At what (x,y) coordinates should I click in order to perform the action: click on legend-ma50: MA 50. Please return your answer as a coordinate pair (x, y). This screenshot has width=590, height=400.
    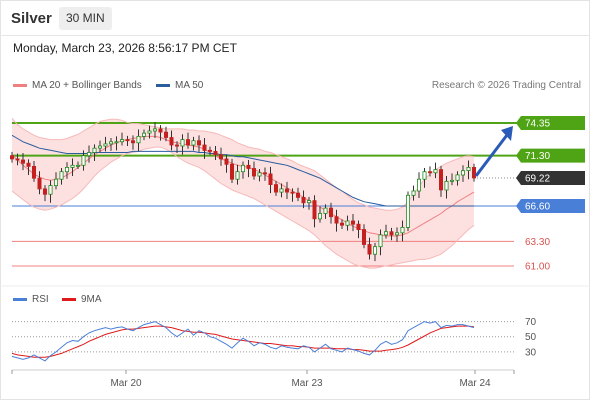
    Looking at the image, I should click on (179, 85).